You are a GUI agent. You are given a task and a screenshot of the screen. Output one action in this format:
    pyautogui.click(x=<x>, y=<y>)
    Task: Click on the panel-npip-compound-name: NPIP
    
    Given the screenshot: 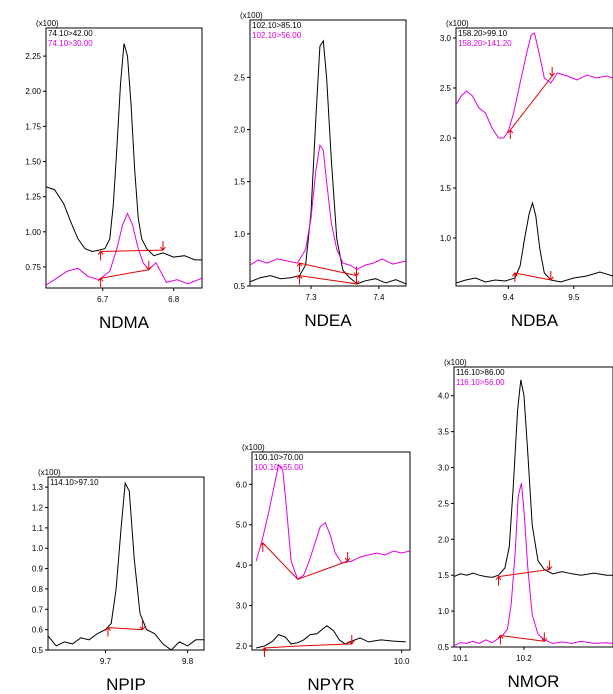 What is the action you would take?
    pyautogui.click(x=126, y=684)
    